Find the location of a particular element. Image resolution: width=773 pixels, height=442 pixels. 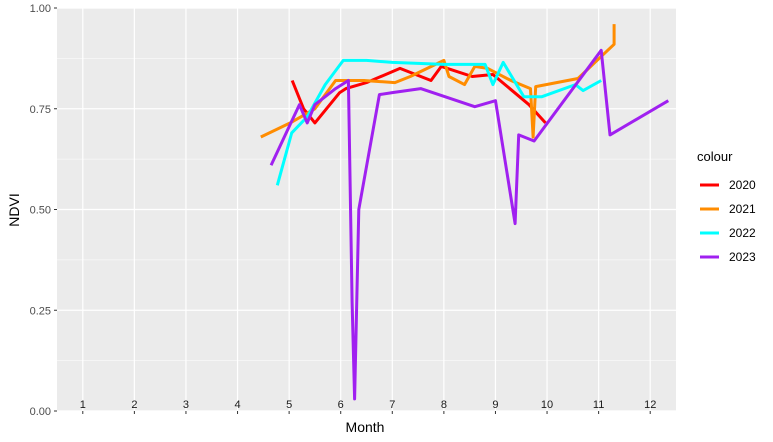

y-axis: 0.00 0.25 0.50 0.75 1.00 is located at coordinates (43, 210).